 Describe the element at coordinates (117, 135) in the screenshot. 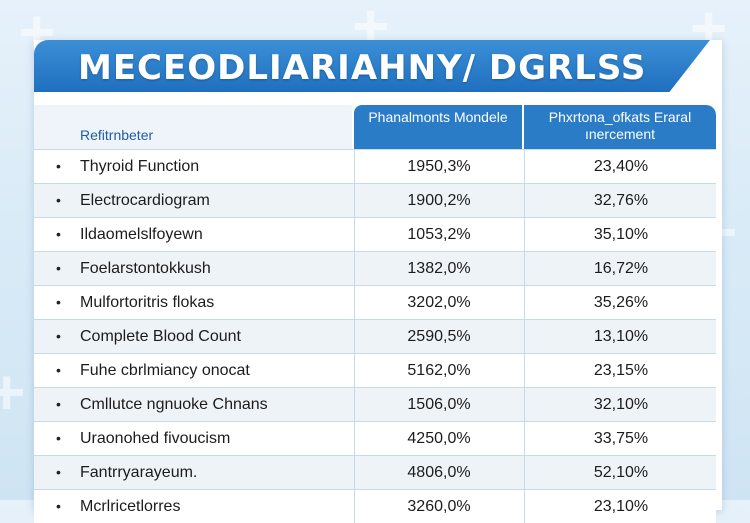

I see `header-parameter-label: Refitrnbeter` at that location.